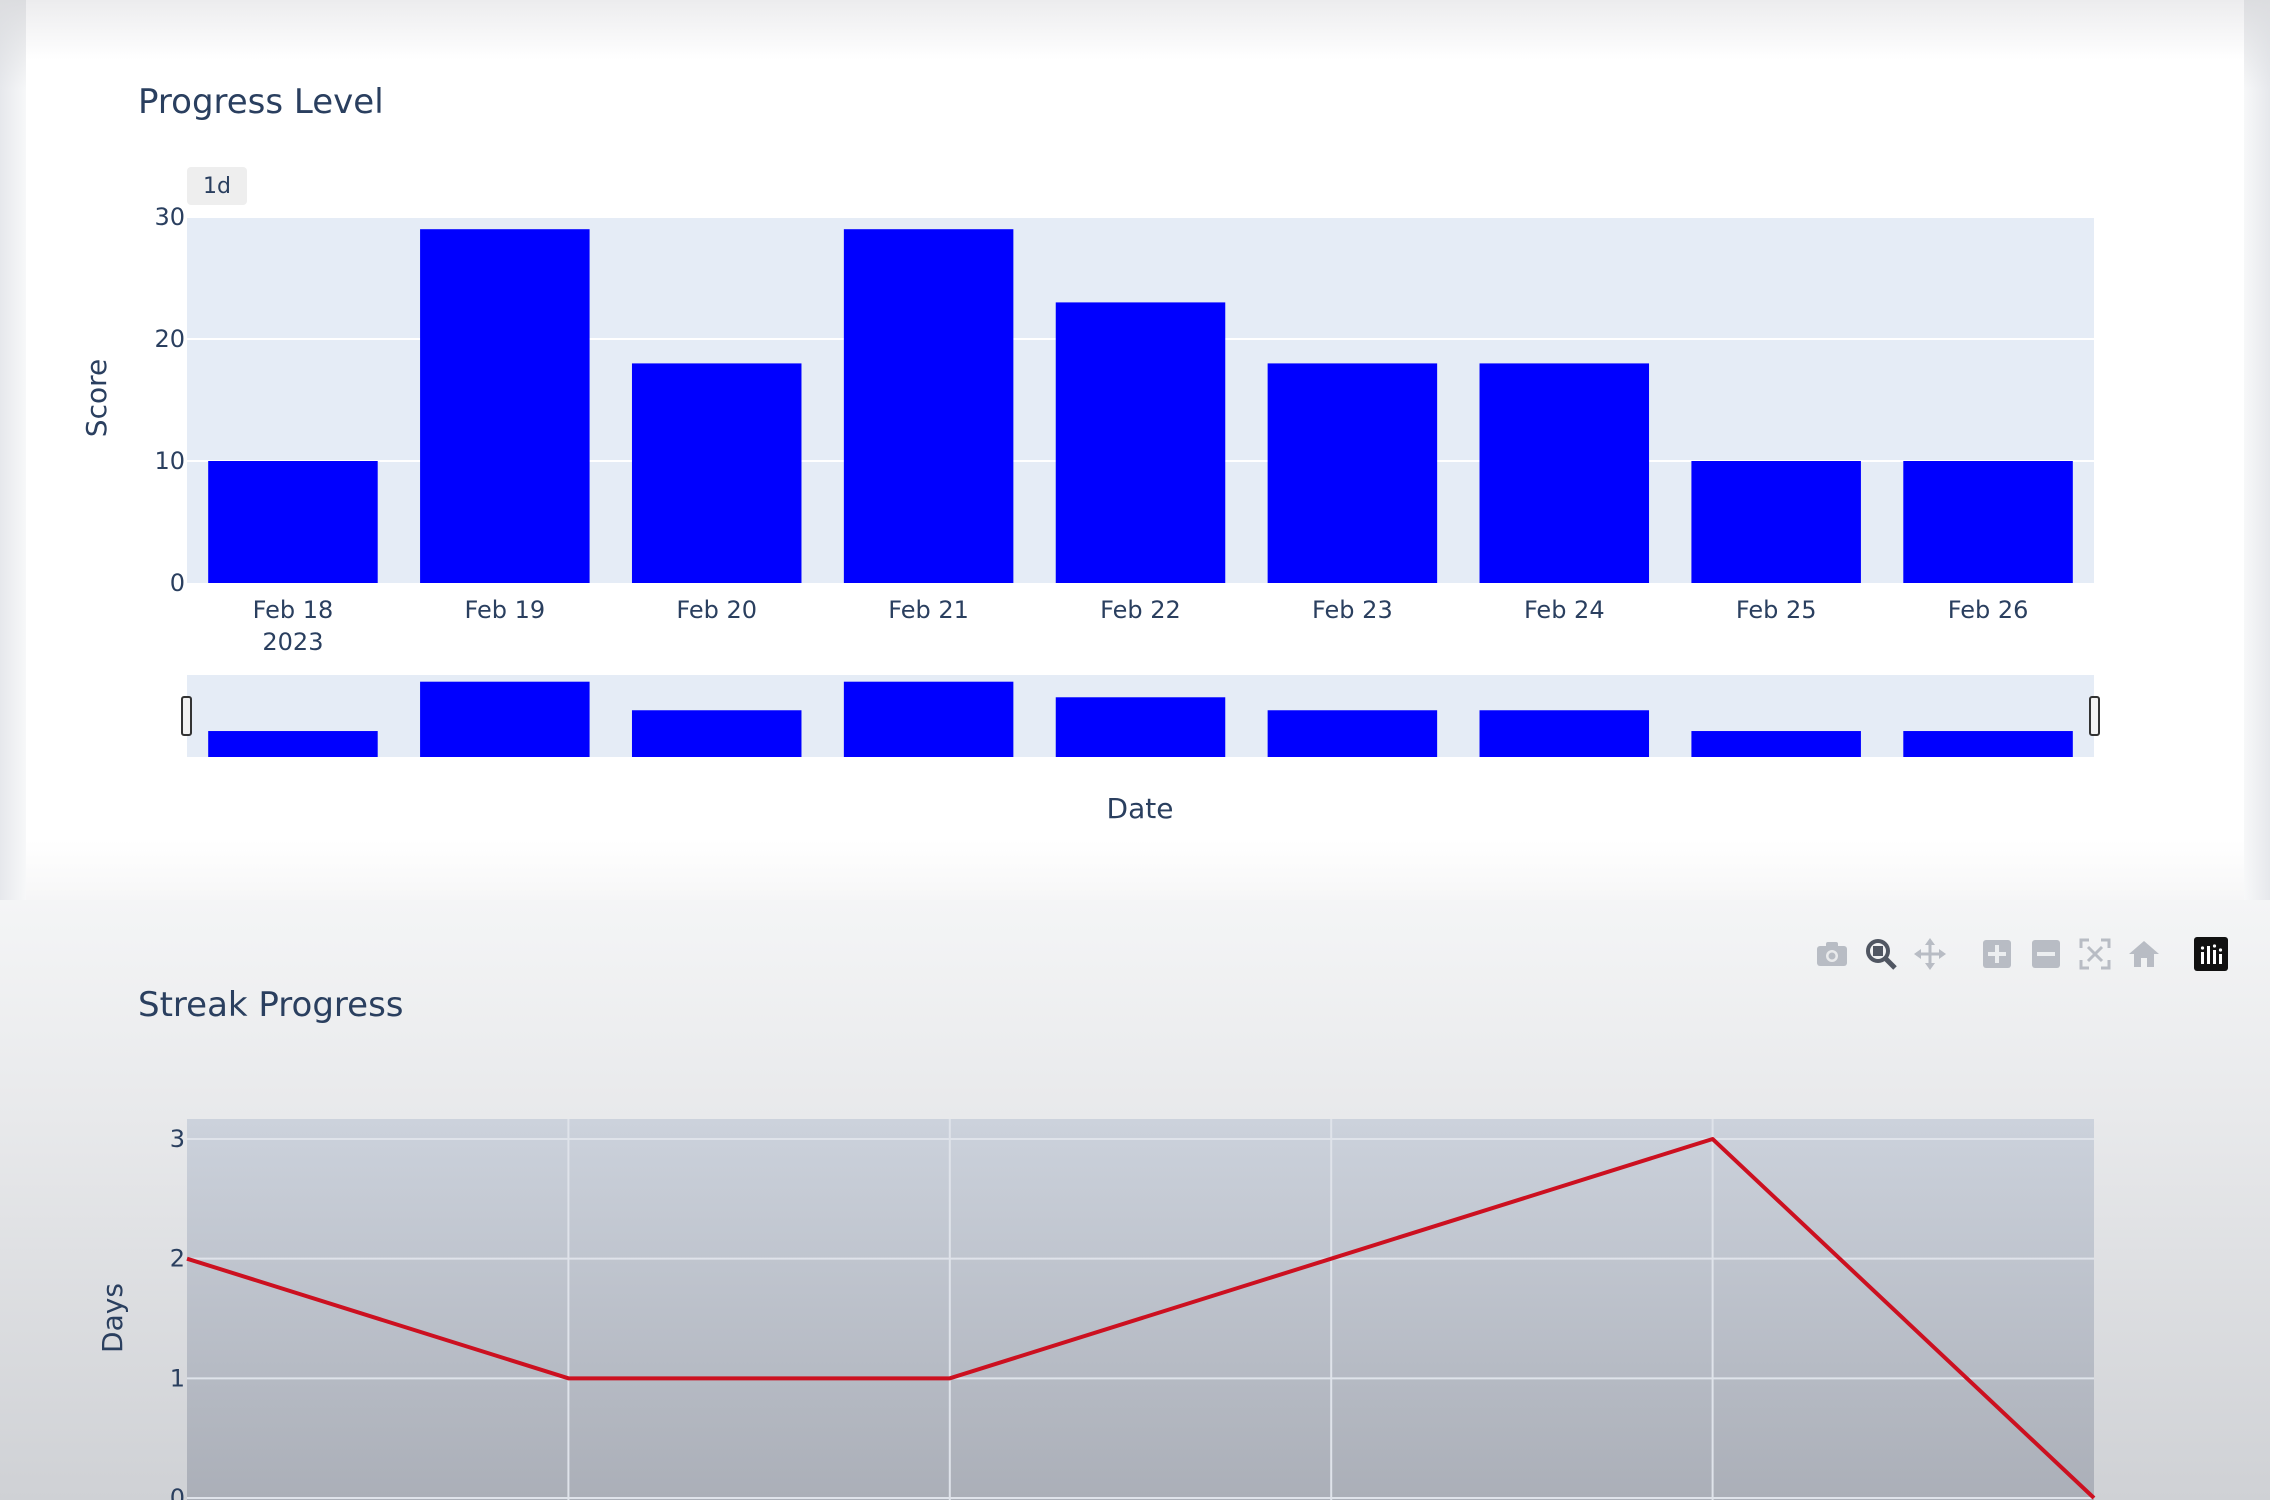 The width and height of the screenshot is (2270, 1500). Describe the element at coordinates (504, 610) in the screenshot. I see `x-tick-label: Feb 19` at that location.